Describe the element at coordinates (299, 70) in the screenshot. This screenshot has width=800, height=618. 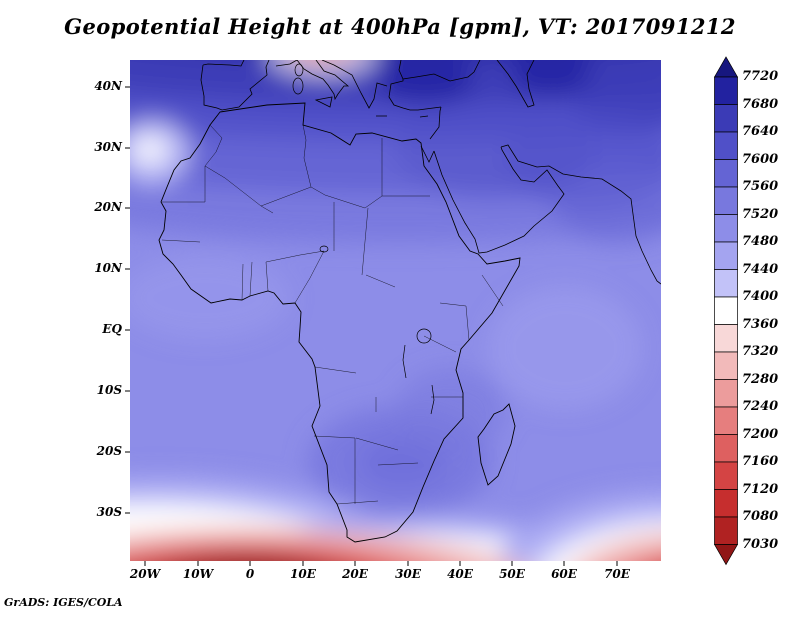
I see `corsica-coastline` at that location.